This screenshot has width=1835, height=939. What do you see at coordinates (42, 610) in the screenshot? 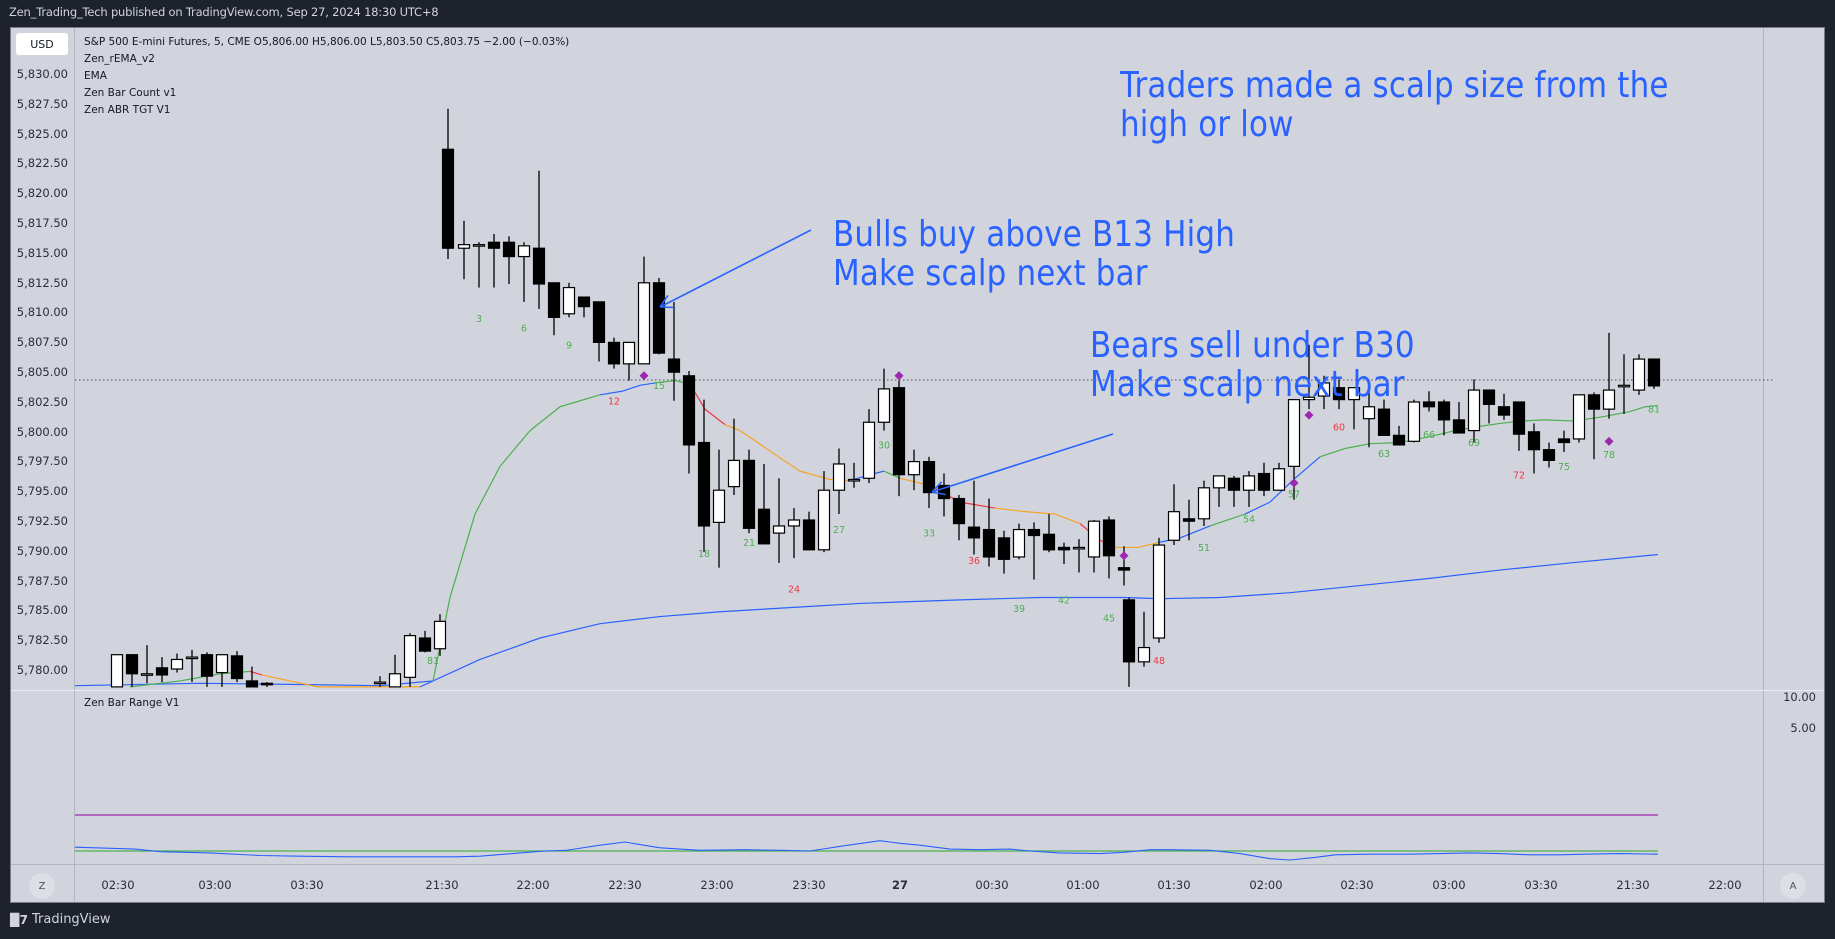
I see `price-axis-label: 5,785.00` at bounding box center [42, 610].